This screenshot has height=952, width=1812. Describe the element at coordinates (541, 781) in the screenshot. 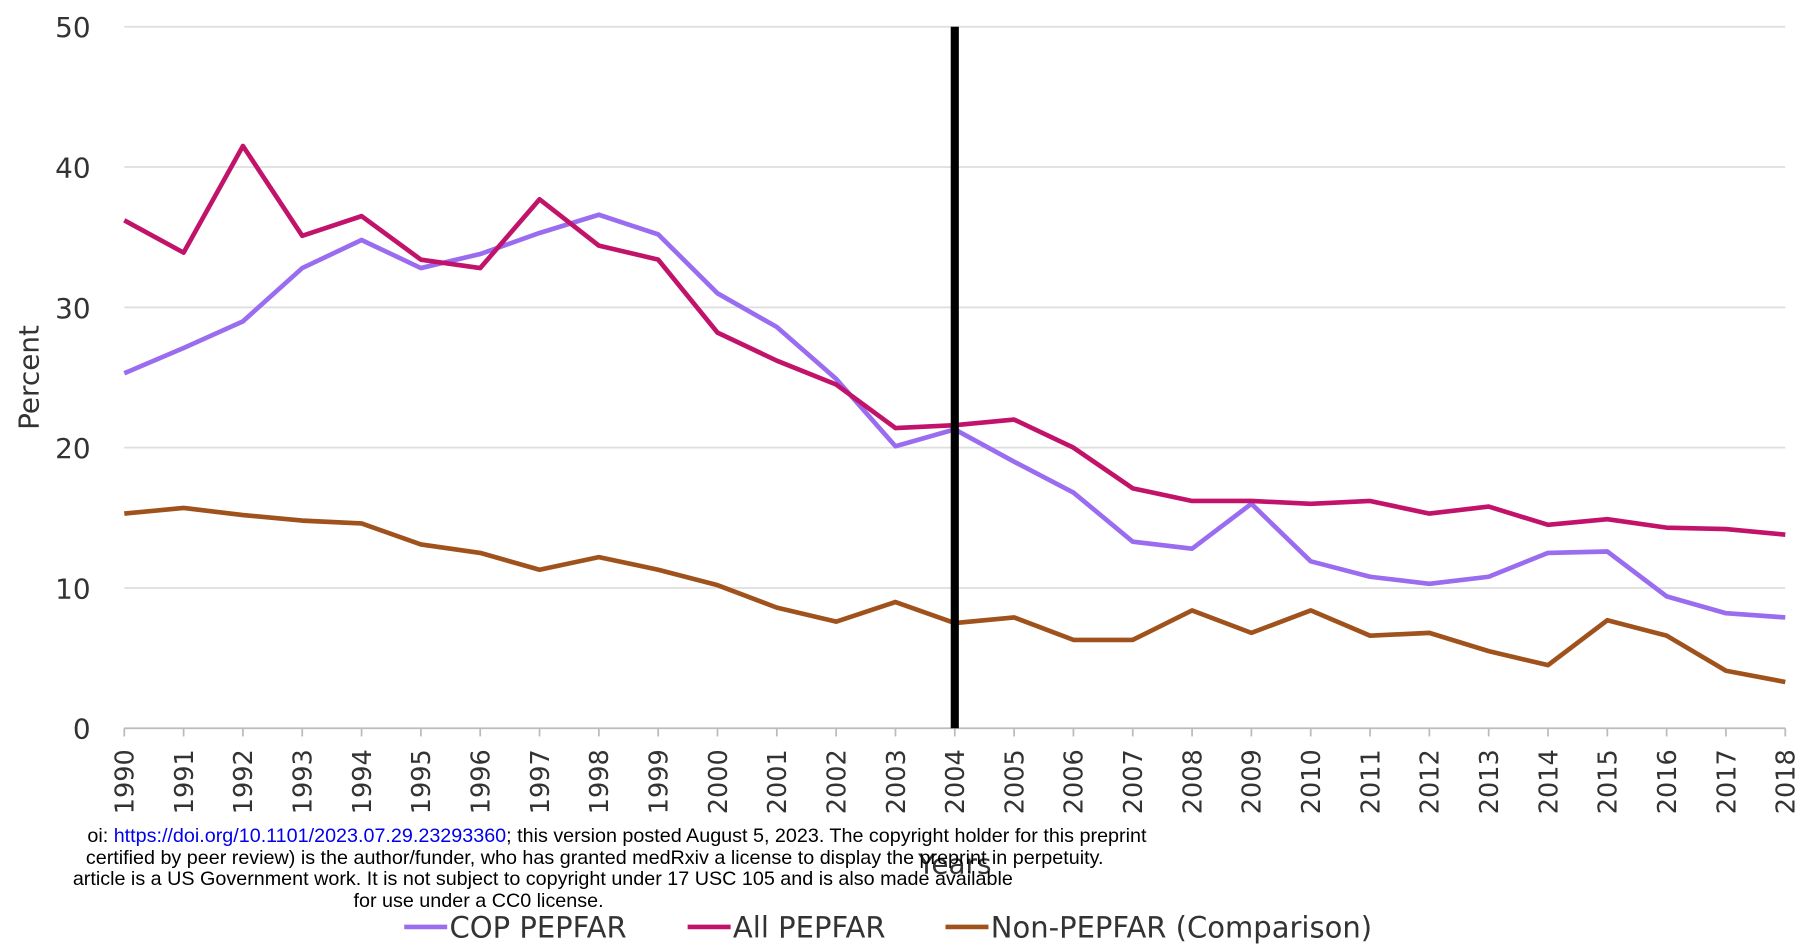

I see `x-tick-label: 1997` at that location.